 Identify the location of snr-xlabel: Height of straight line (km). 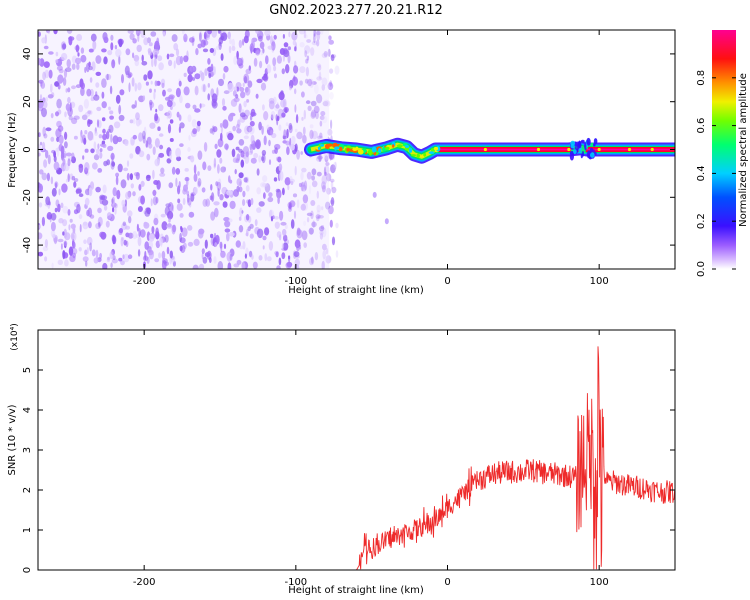
(356, 590).